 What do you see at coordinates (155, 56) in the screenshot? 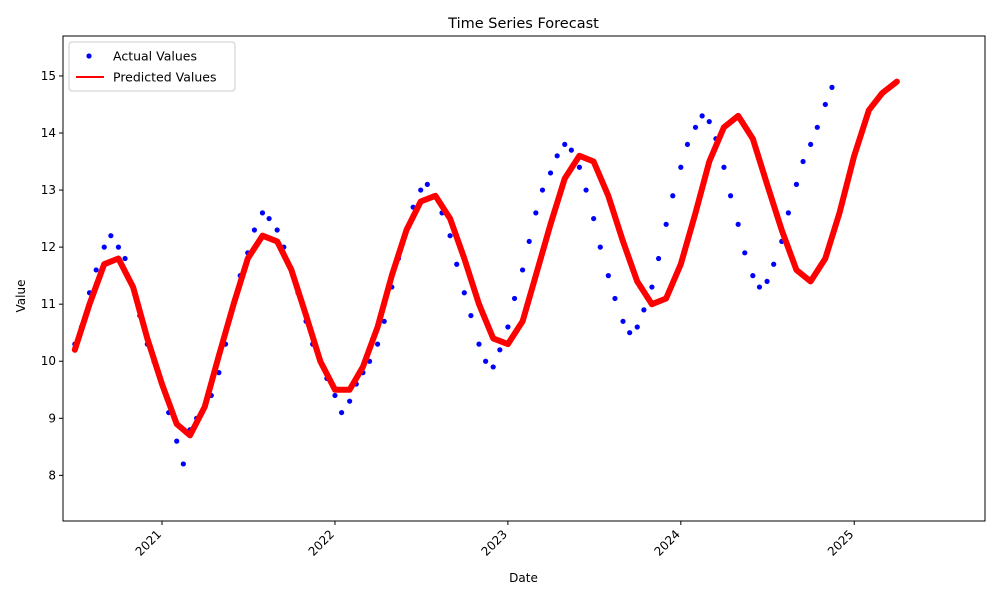
I see `legend-actual-label: Actual Values` at bounding box center [155, 56].